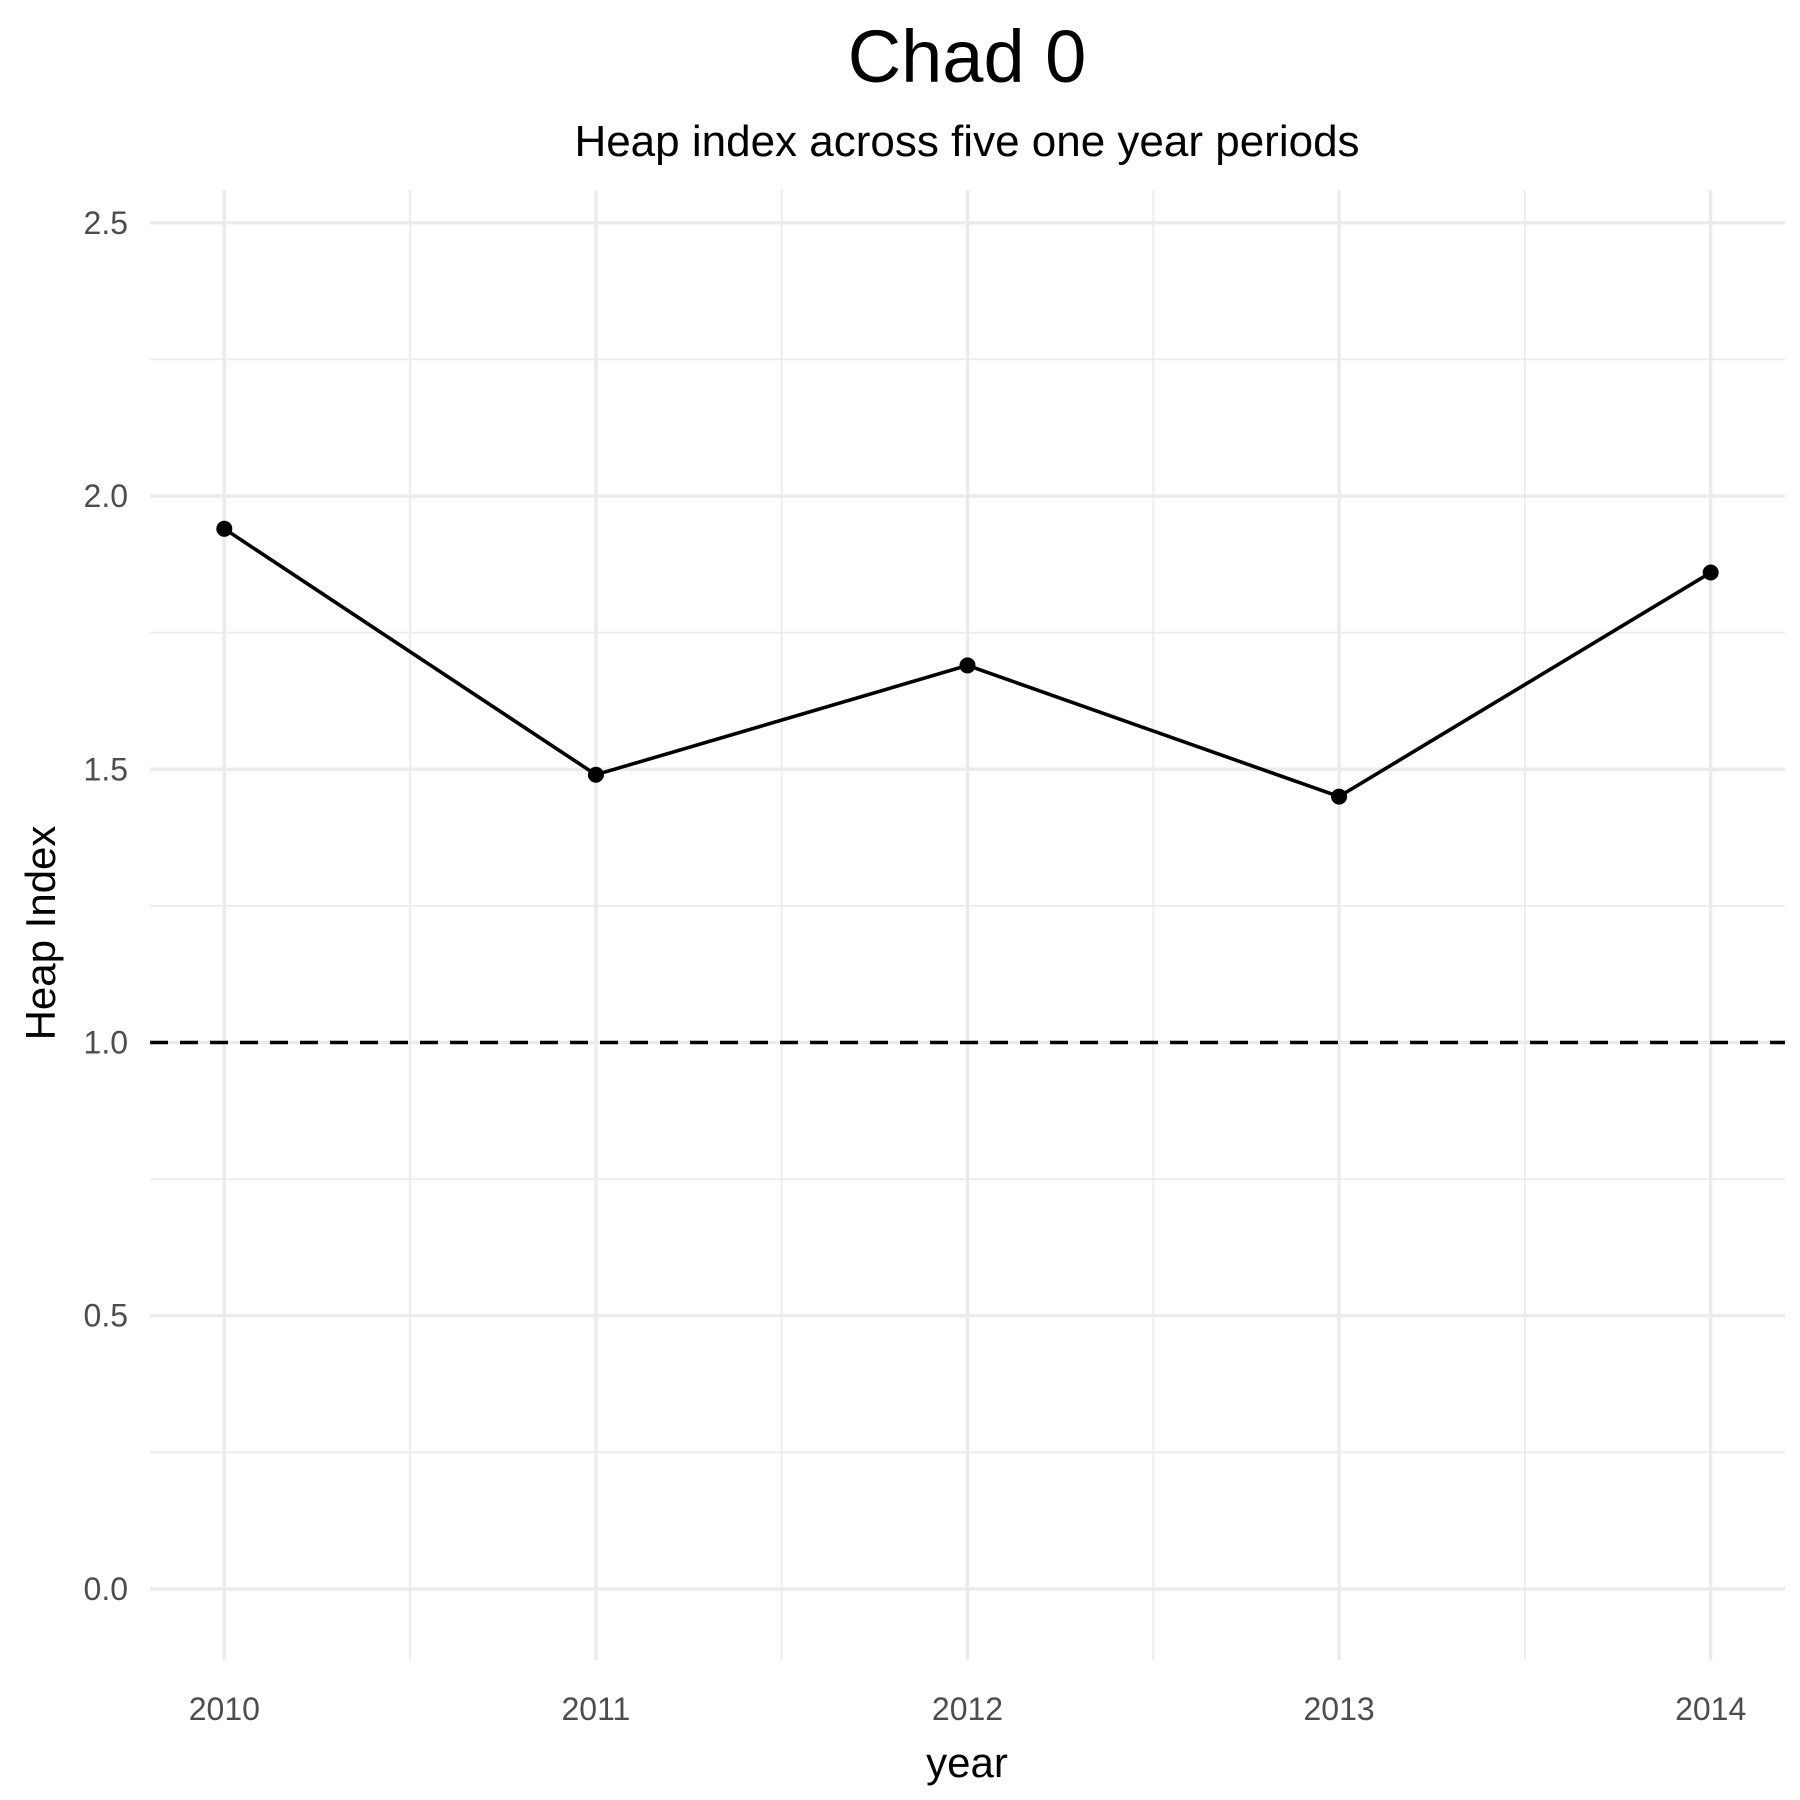  What do you see at coordinates (40, 933) in the screenshot?
I see `y-axis-title: Heap Index` at bounding box center [40, 933].